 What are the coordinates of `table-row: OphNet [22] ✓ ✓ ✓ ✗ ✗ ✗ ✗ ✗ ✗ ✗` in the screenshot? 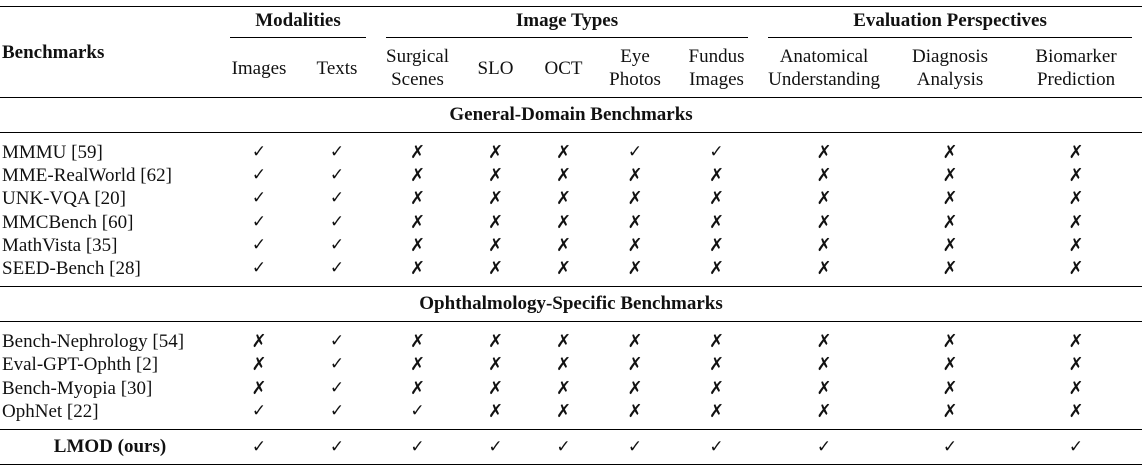 It's located at (571, 415).